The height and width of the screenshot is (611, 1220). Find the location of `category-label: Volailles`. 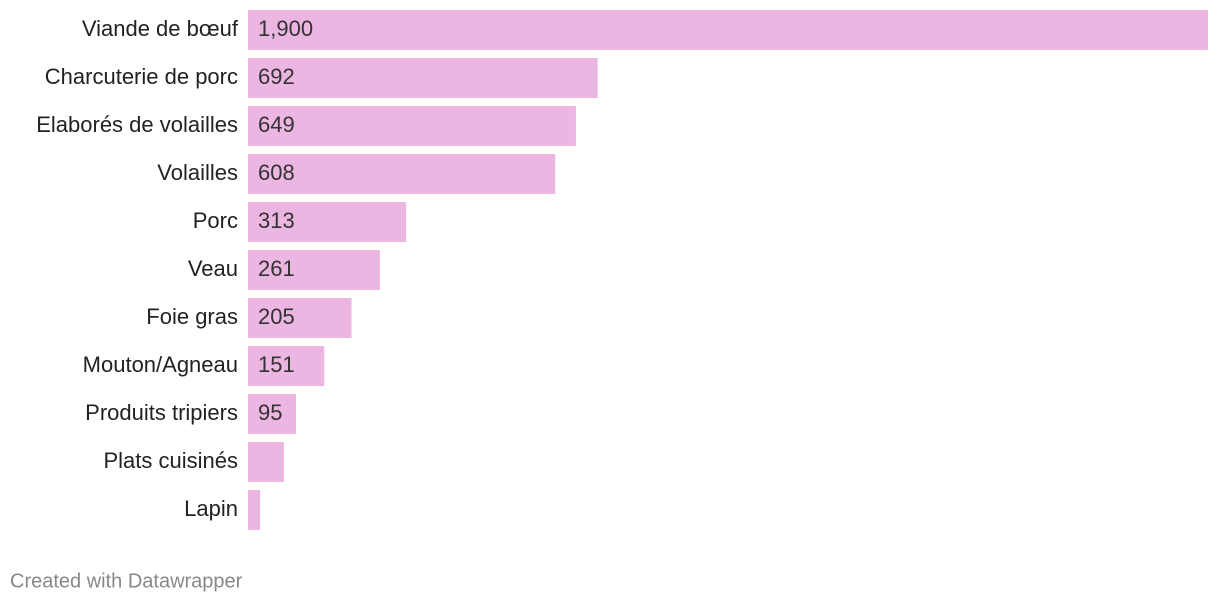

category-label: Volailles is located at coordinates (197, 172).